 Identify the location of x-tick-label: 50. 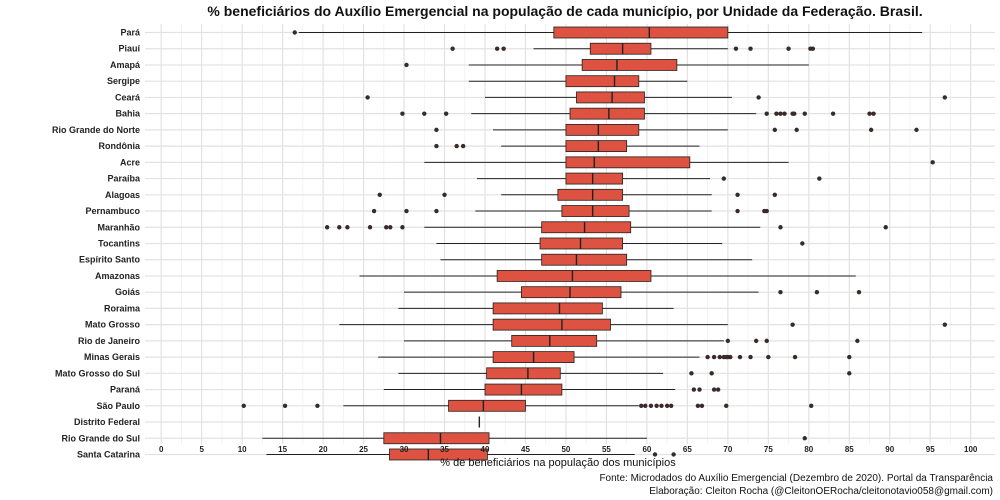
(565, 449).